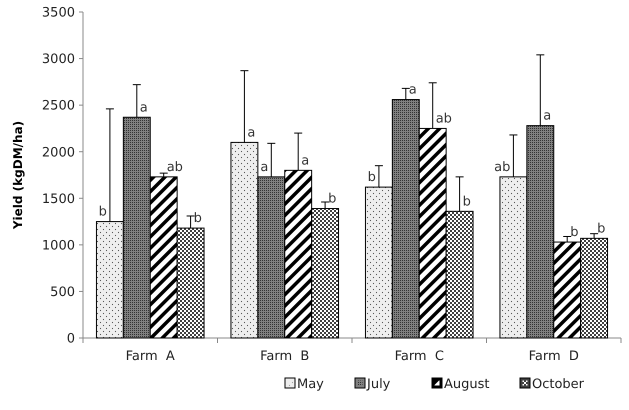  Describe the element at coordinates (58, 152) in the screenshot. I see `y-tick-label: 2000` at that location.